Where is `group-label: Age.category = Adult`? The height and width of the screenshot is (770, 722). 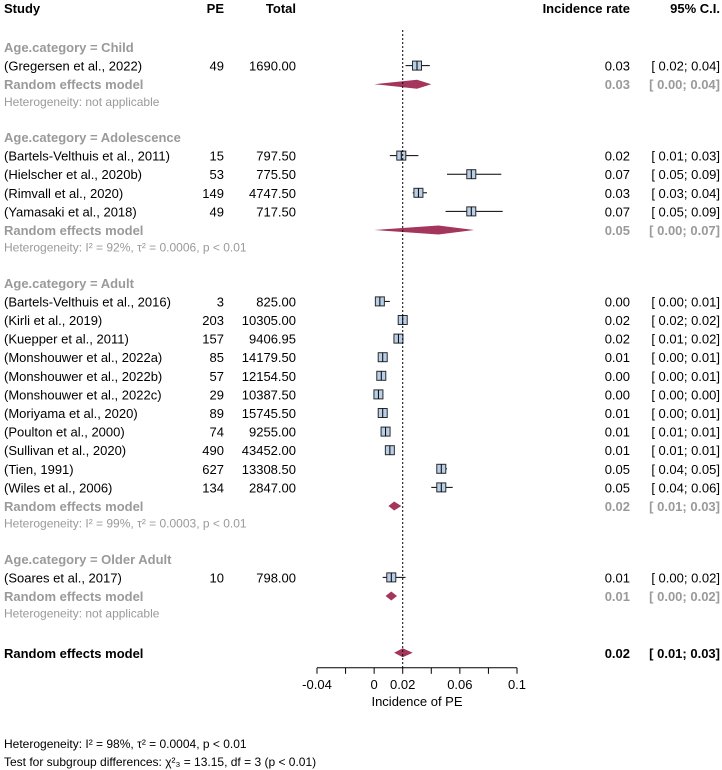
group-label: Age.category = Adult is located at coordinates (69, 283).